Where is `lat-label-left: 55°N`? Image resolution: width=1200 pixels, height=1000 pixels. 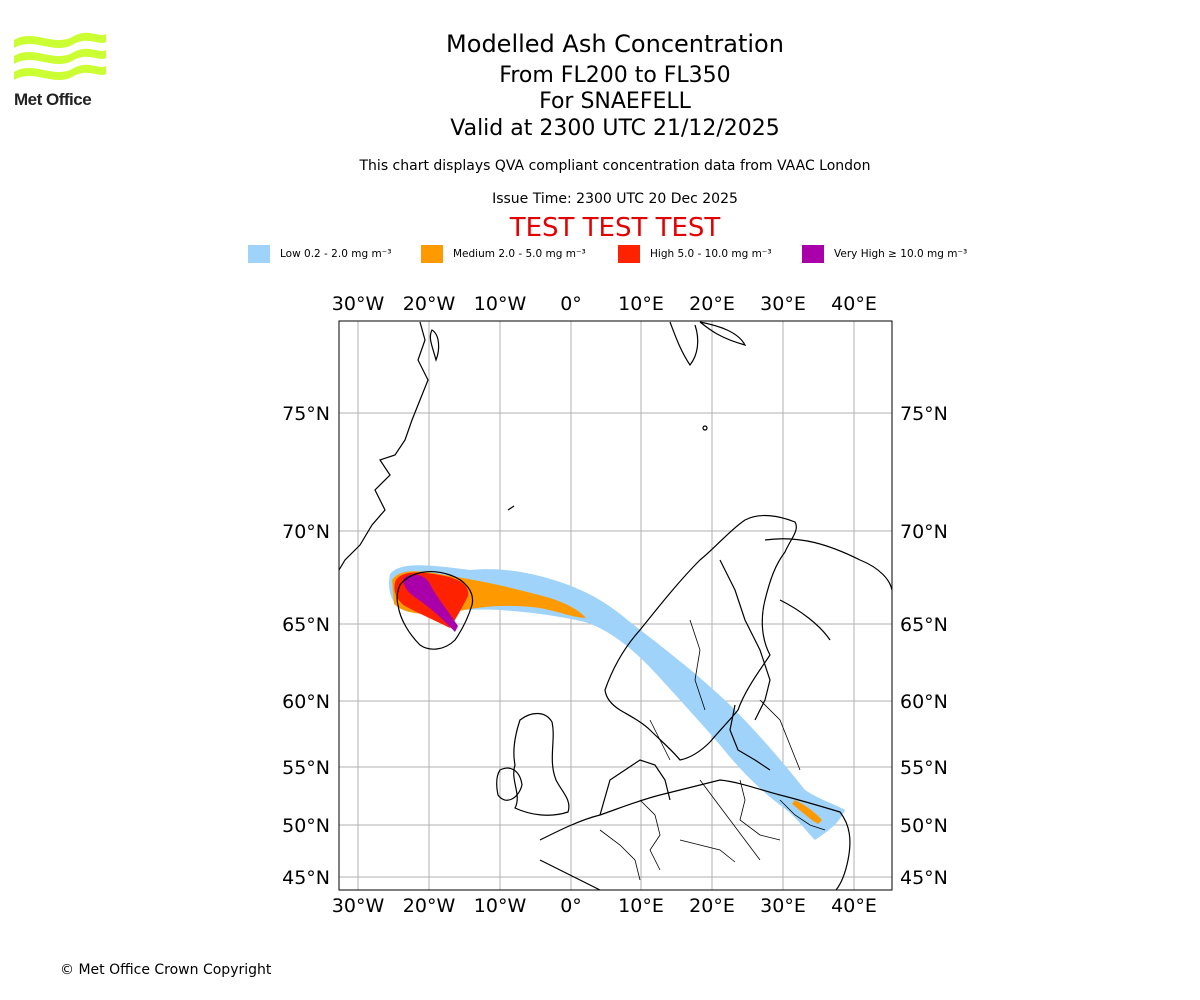 lat-label-left: 55°N is located at coordinates (306, 768).